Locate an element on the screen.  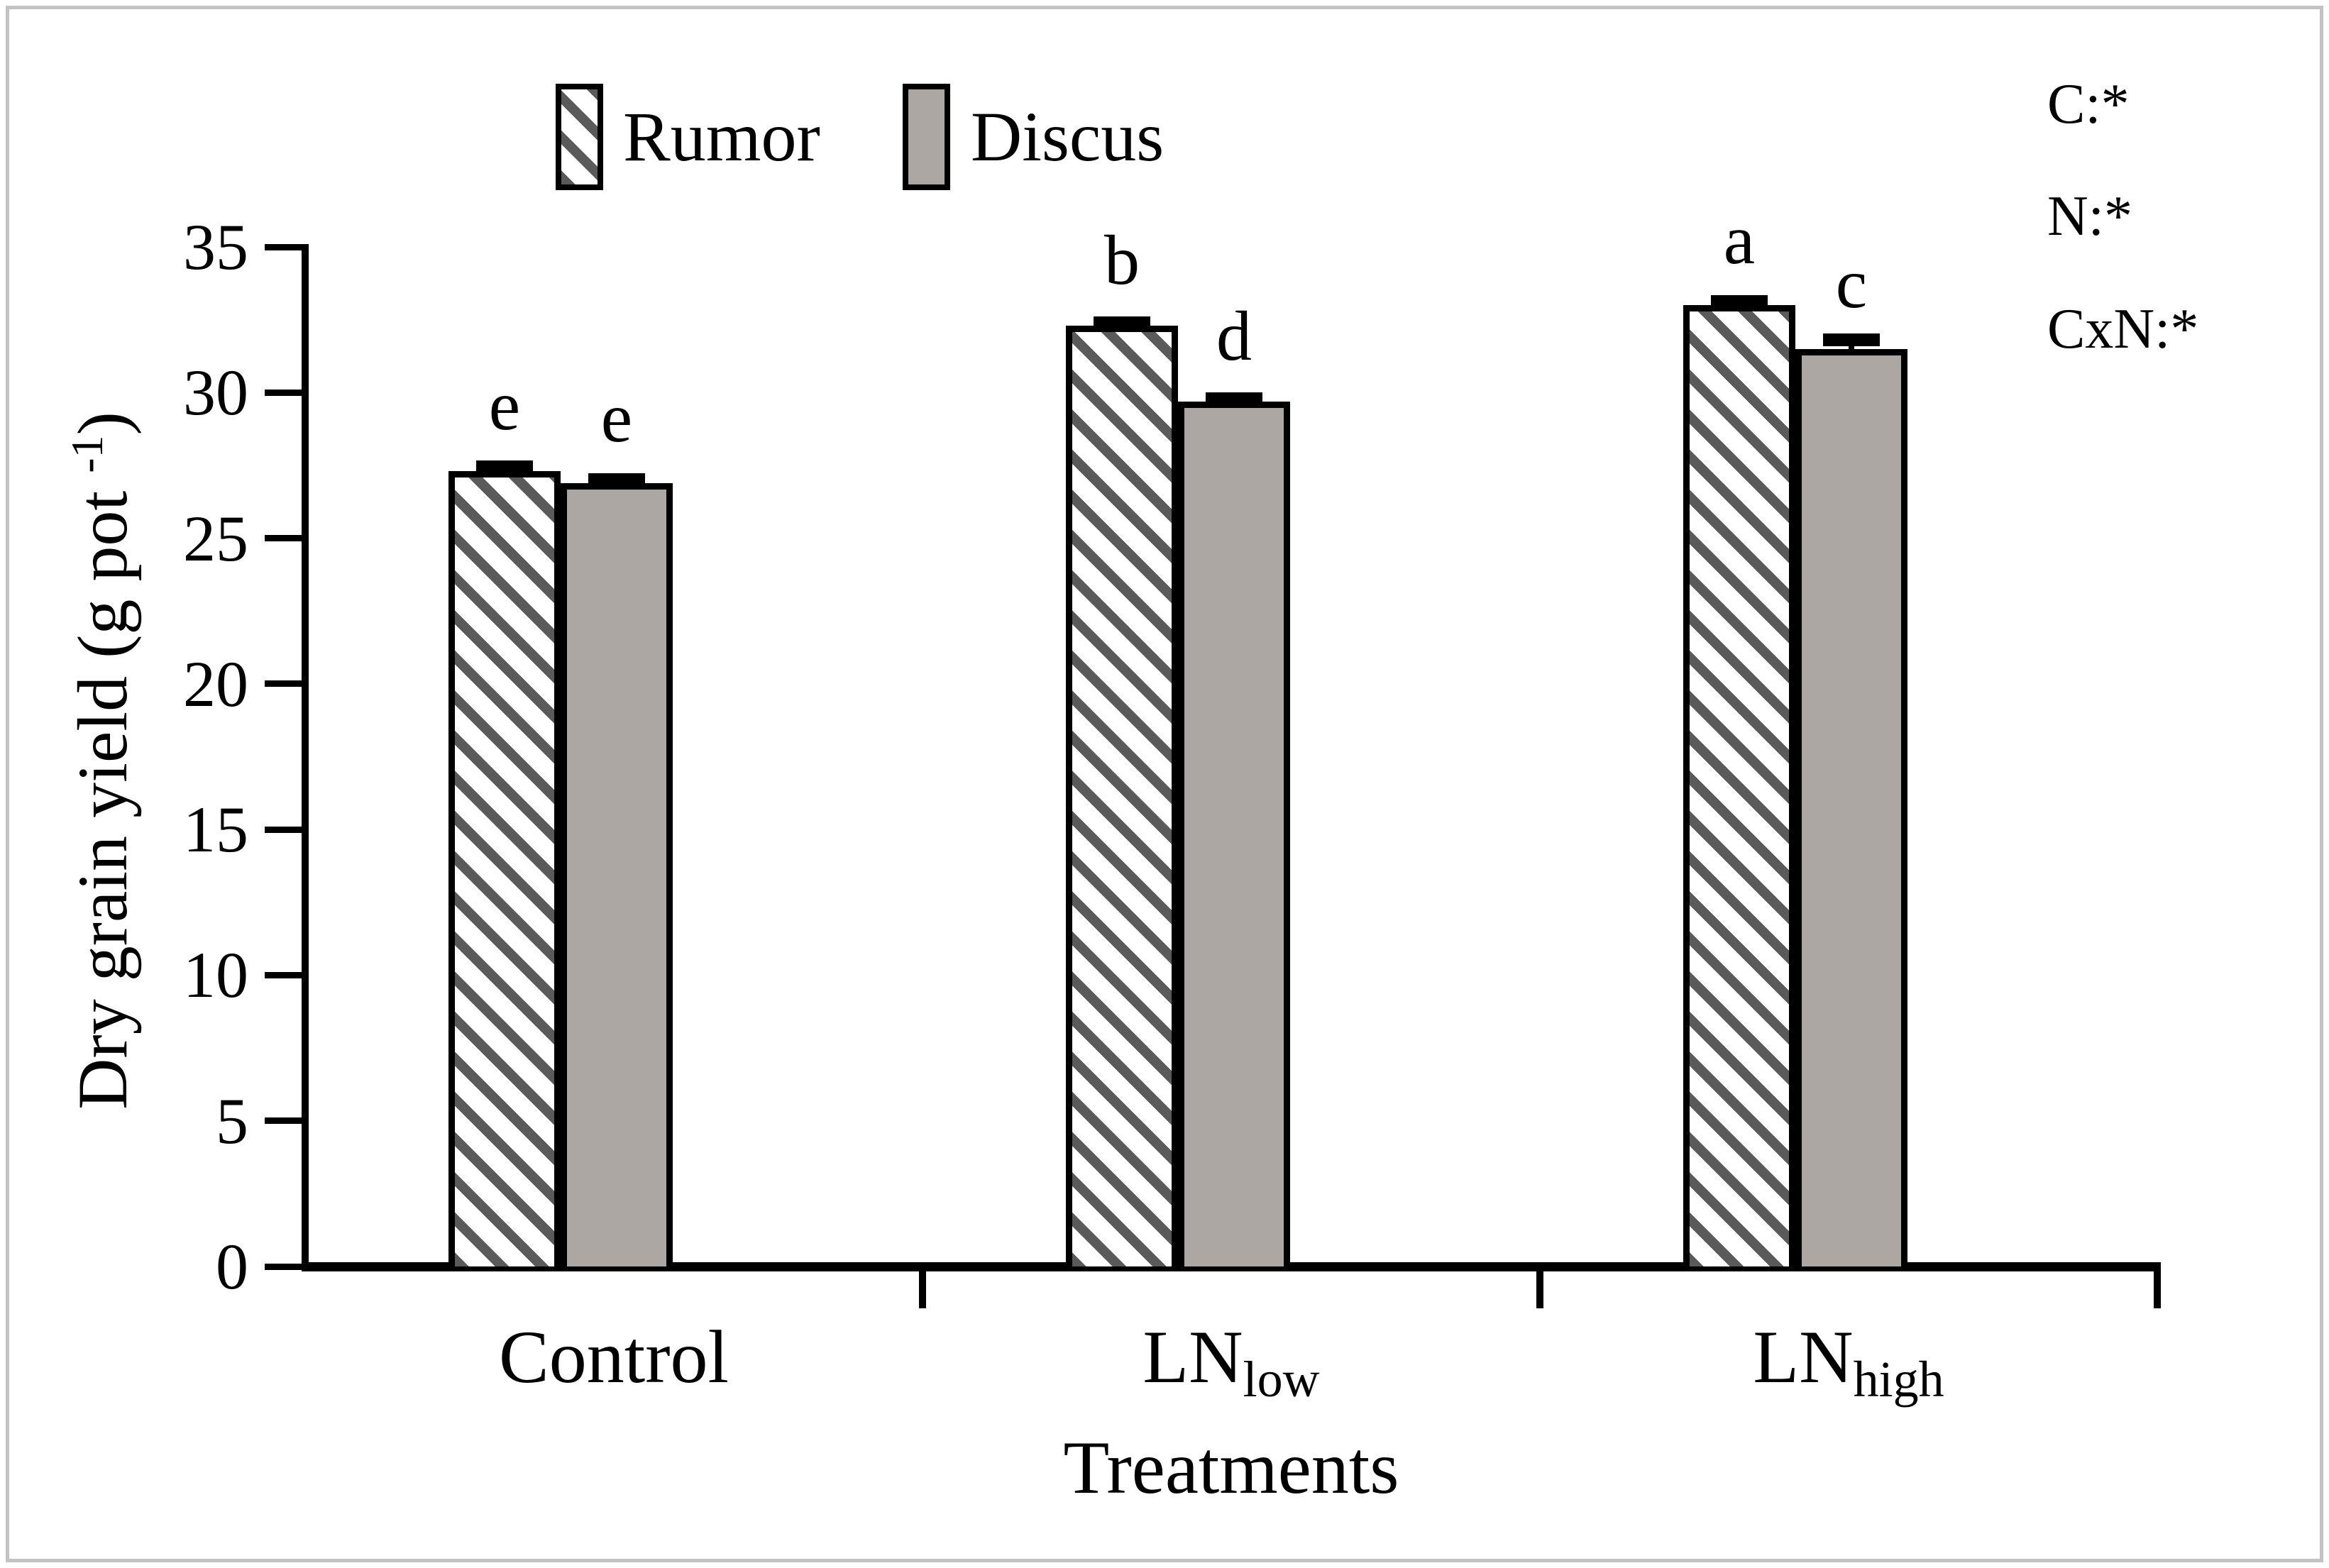
annotation-c: C:* is located at coordinates (2088, 104).